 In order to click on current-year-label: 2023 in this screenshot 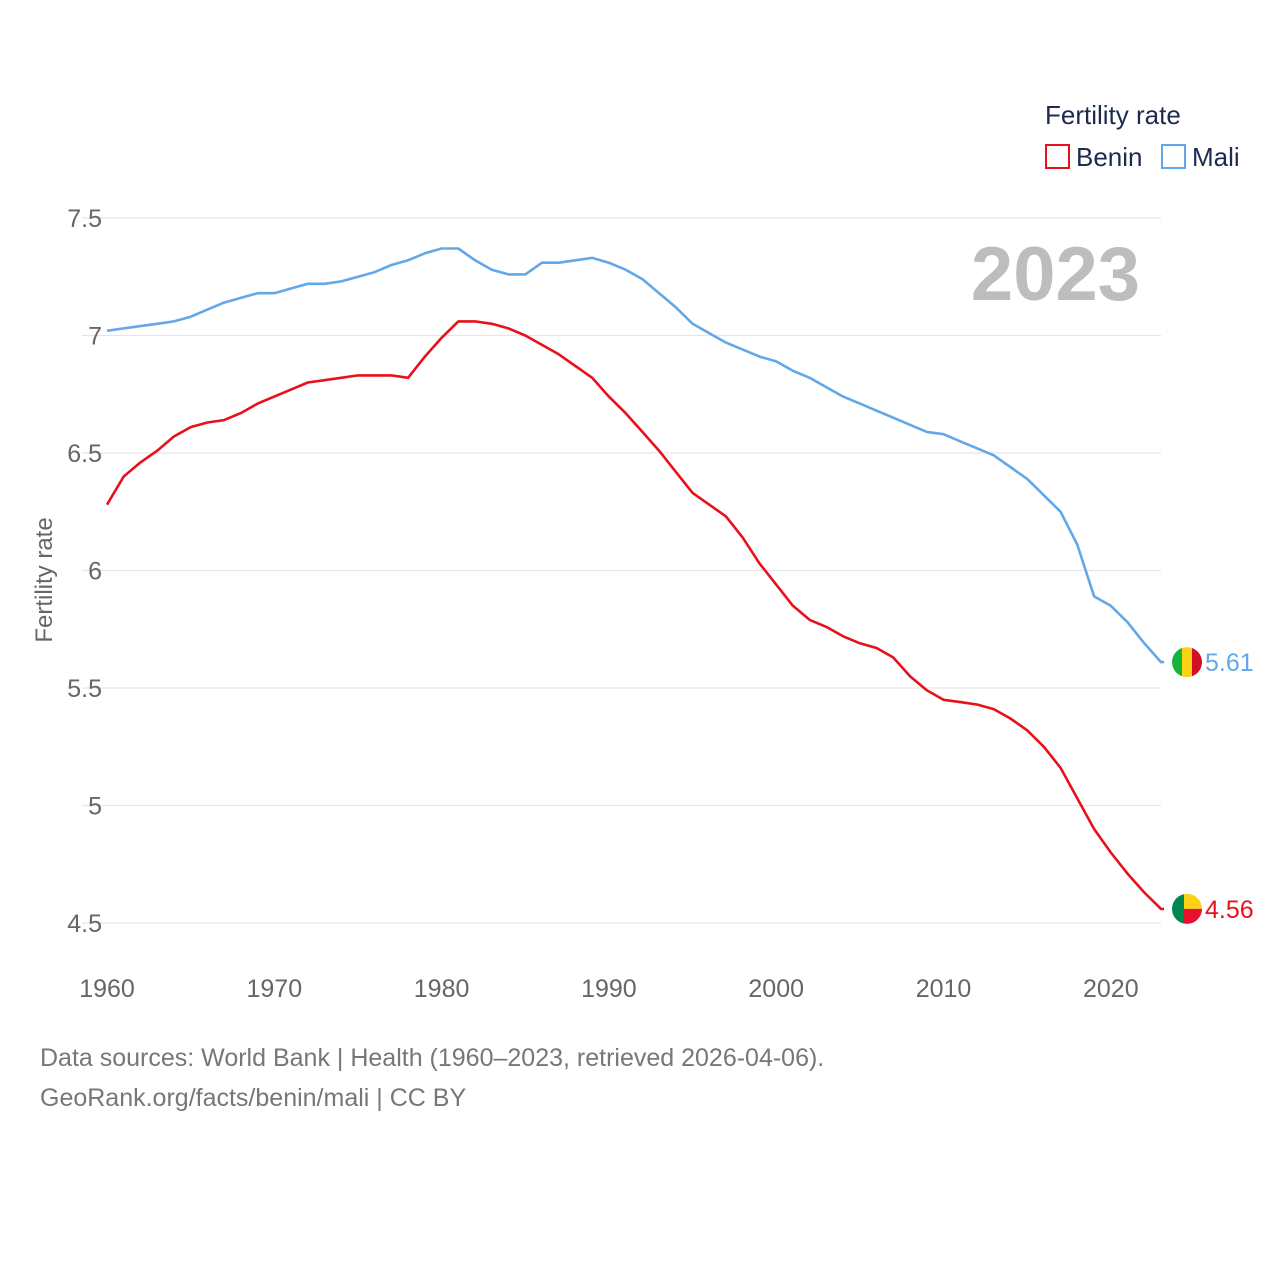, I will do `click(1055, 274)`.